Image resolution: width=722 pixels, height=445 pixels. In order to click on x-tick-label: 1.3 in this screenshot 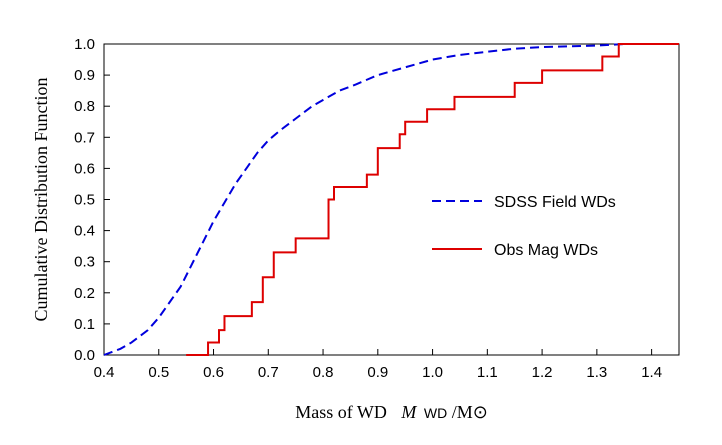, I will do `click(596, 372)`.